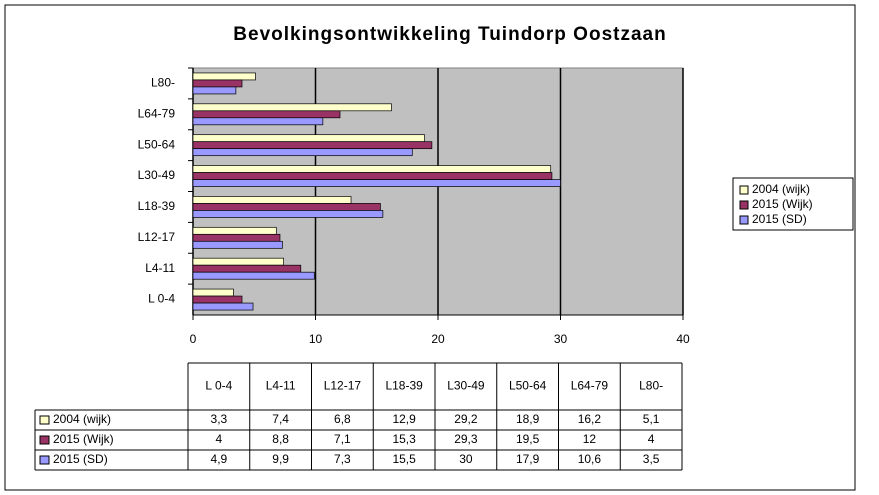 Image resolution: width=879 pixels, height=495 pixels. What do you see at coordinates (163, 83) in the screenshot?
I see `y-tick-label: L80-` at bounding box center [163, 83].